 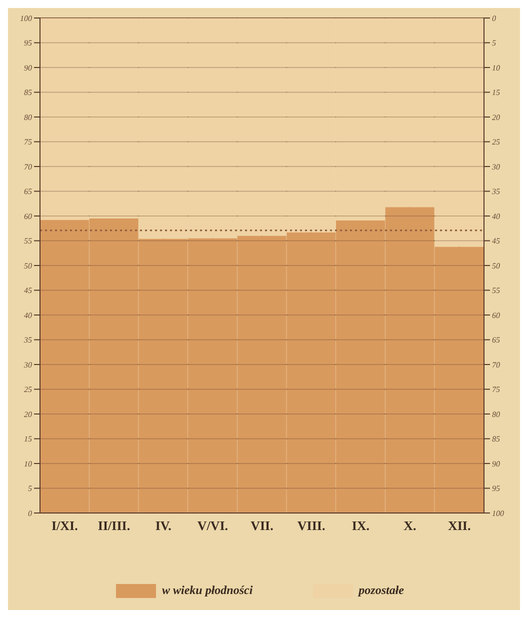 What do you see at coordinates (207, 590) in the screenshot?
I see `legend-label: w wieku płodności` at bounding box center [207, 590].